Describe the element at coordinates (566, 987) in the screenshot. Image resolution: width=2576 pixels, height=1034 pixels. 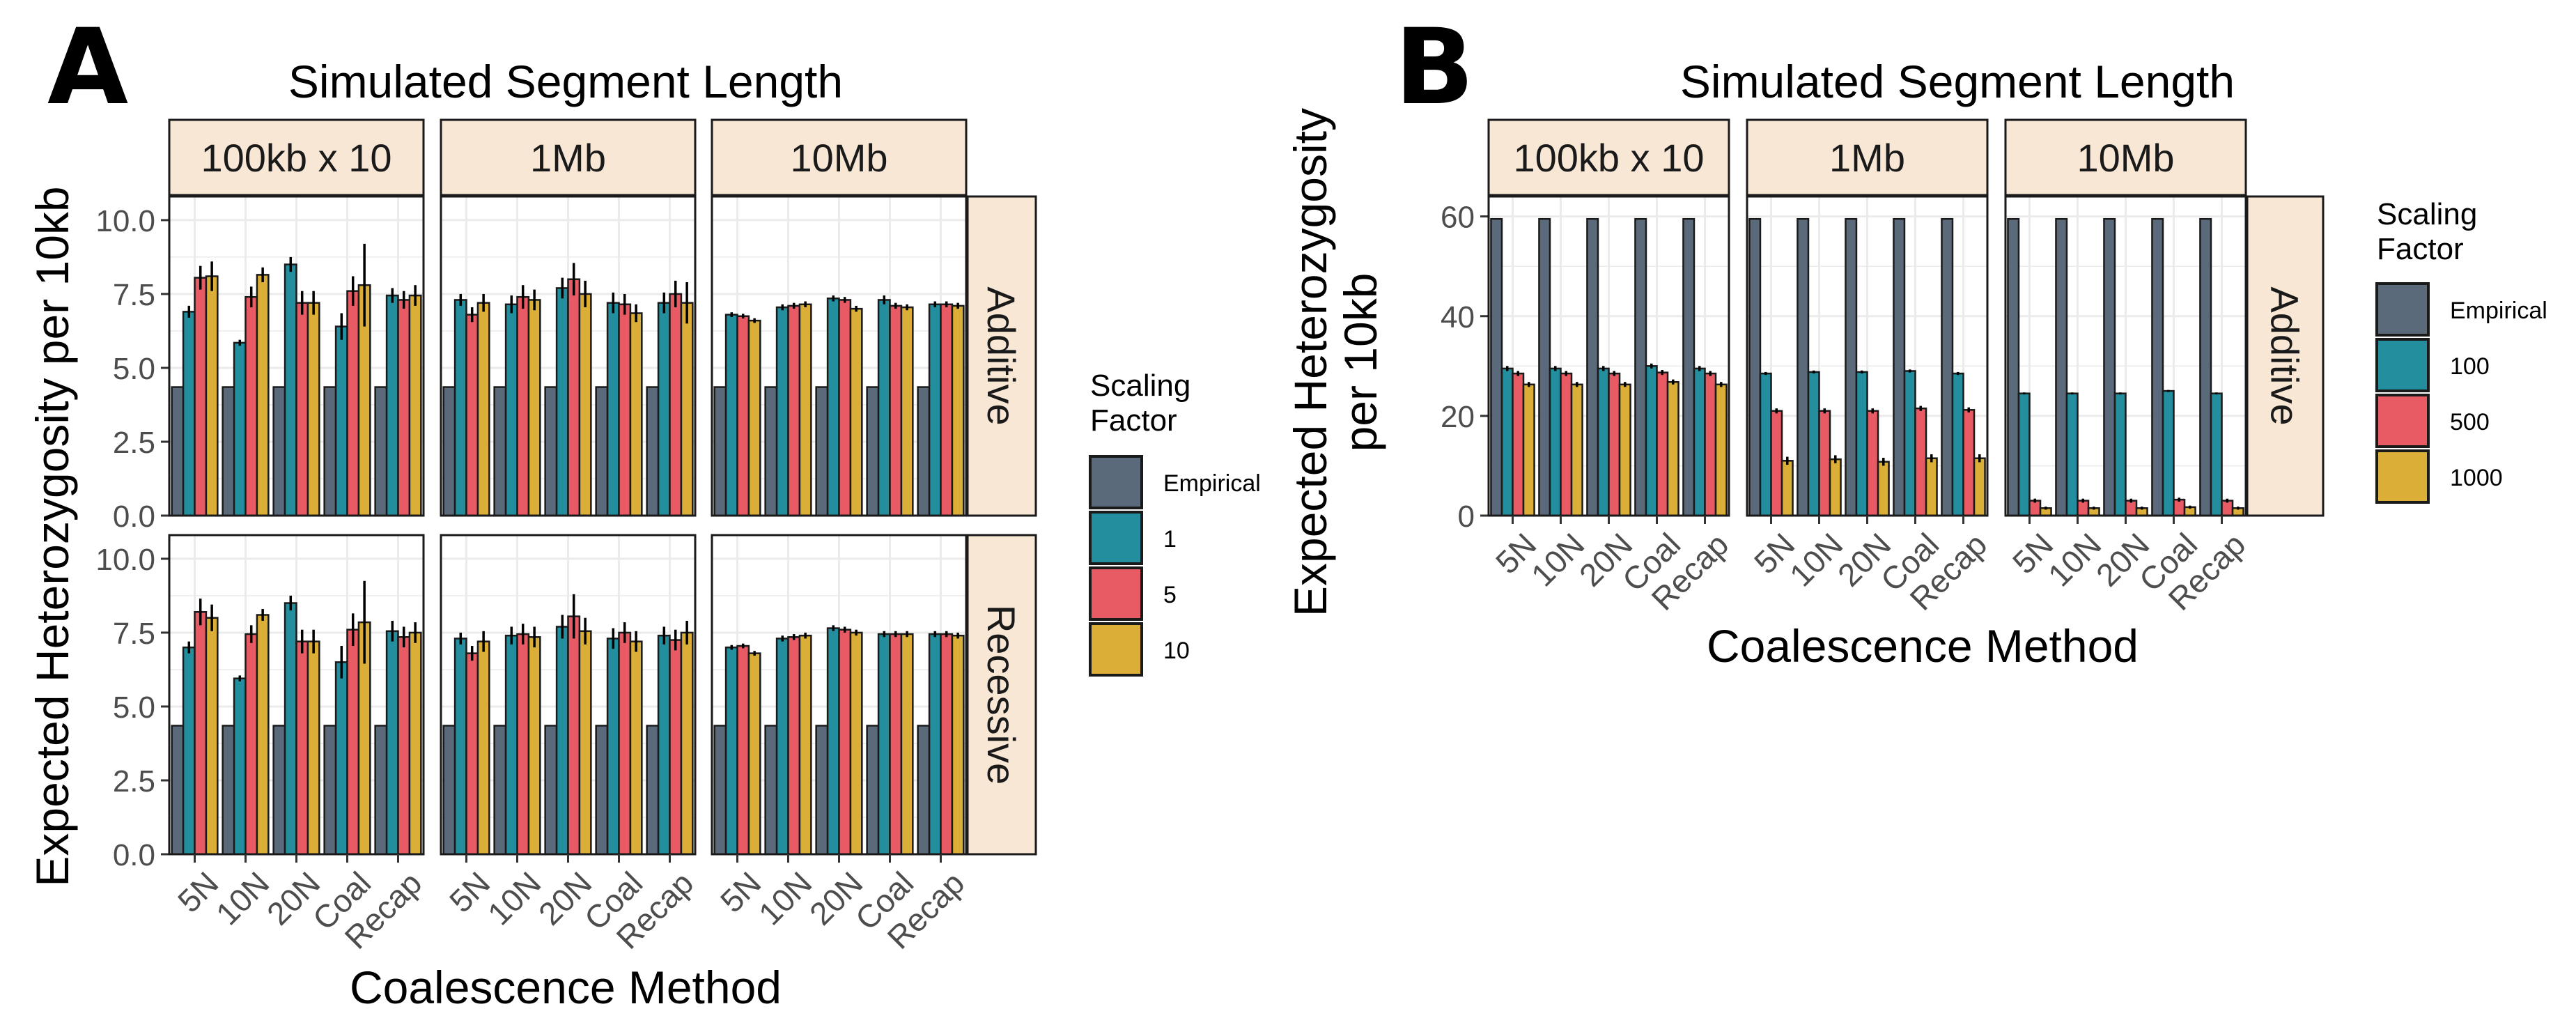
I see `x-axis-label: Coalescence Method` at that location.